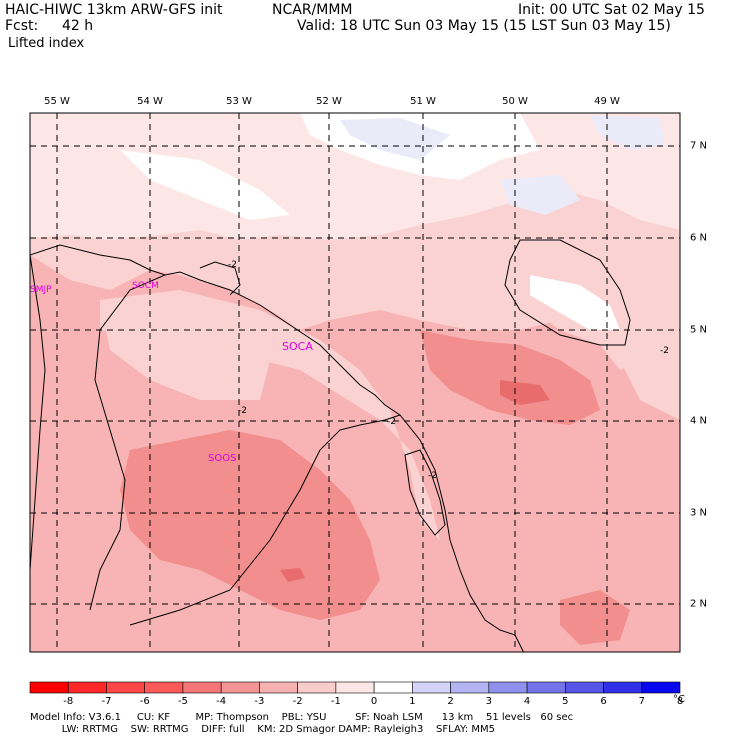 This screenshot has height=740, width=740. What do you see at coordinates (57, 101) in the screenshot?
I see `lon-label: 55 W` at bounding box center [57, 101].